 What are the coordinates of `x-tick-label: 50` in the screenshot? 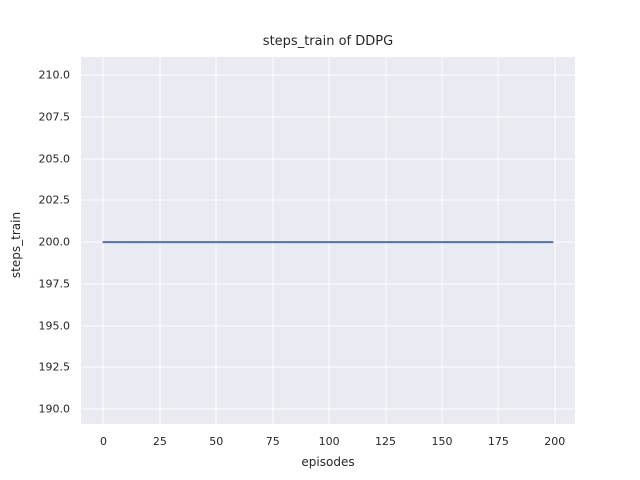 It's located at (216, 441).